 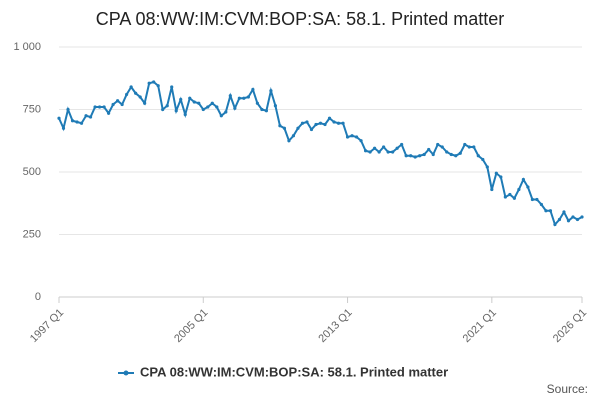 What do you see at coordinates (335, 326) in the screenshot?
I see `x-tick-label: 2013 Q1` at bounding box center [335, 326].